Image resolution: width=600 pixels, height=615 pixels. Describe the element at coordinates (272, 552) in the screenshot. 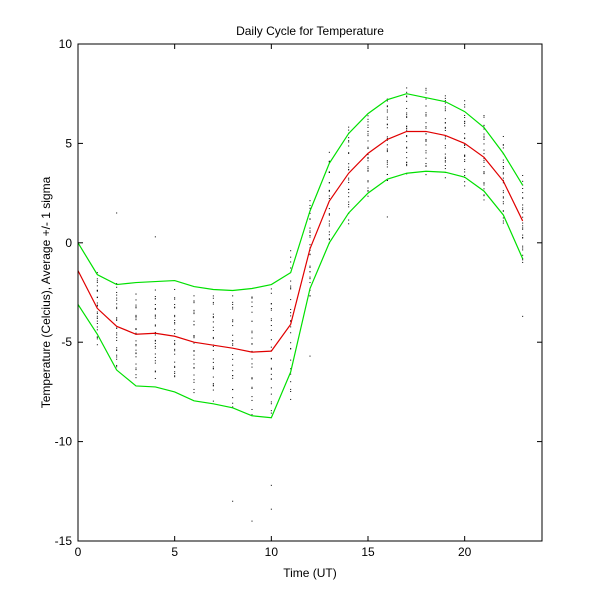

I see `x-tick-label: 10` at that location.